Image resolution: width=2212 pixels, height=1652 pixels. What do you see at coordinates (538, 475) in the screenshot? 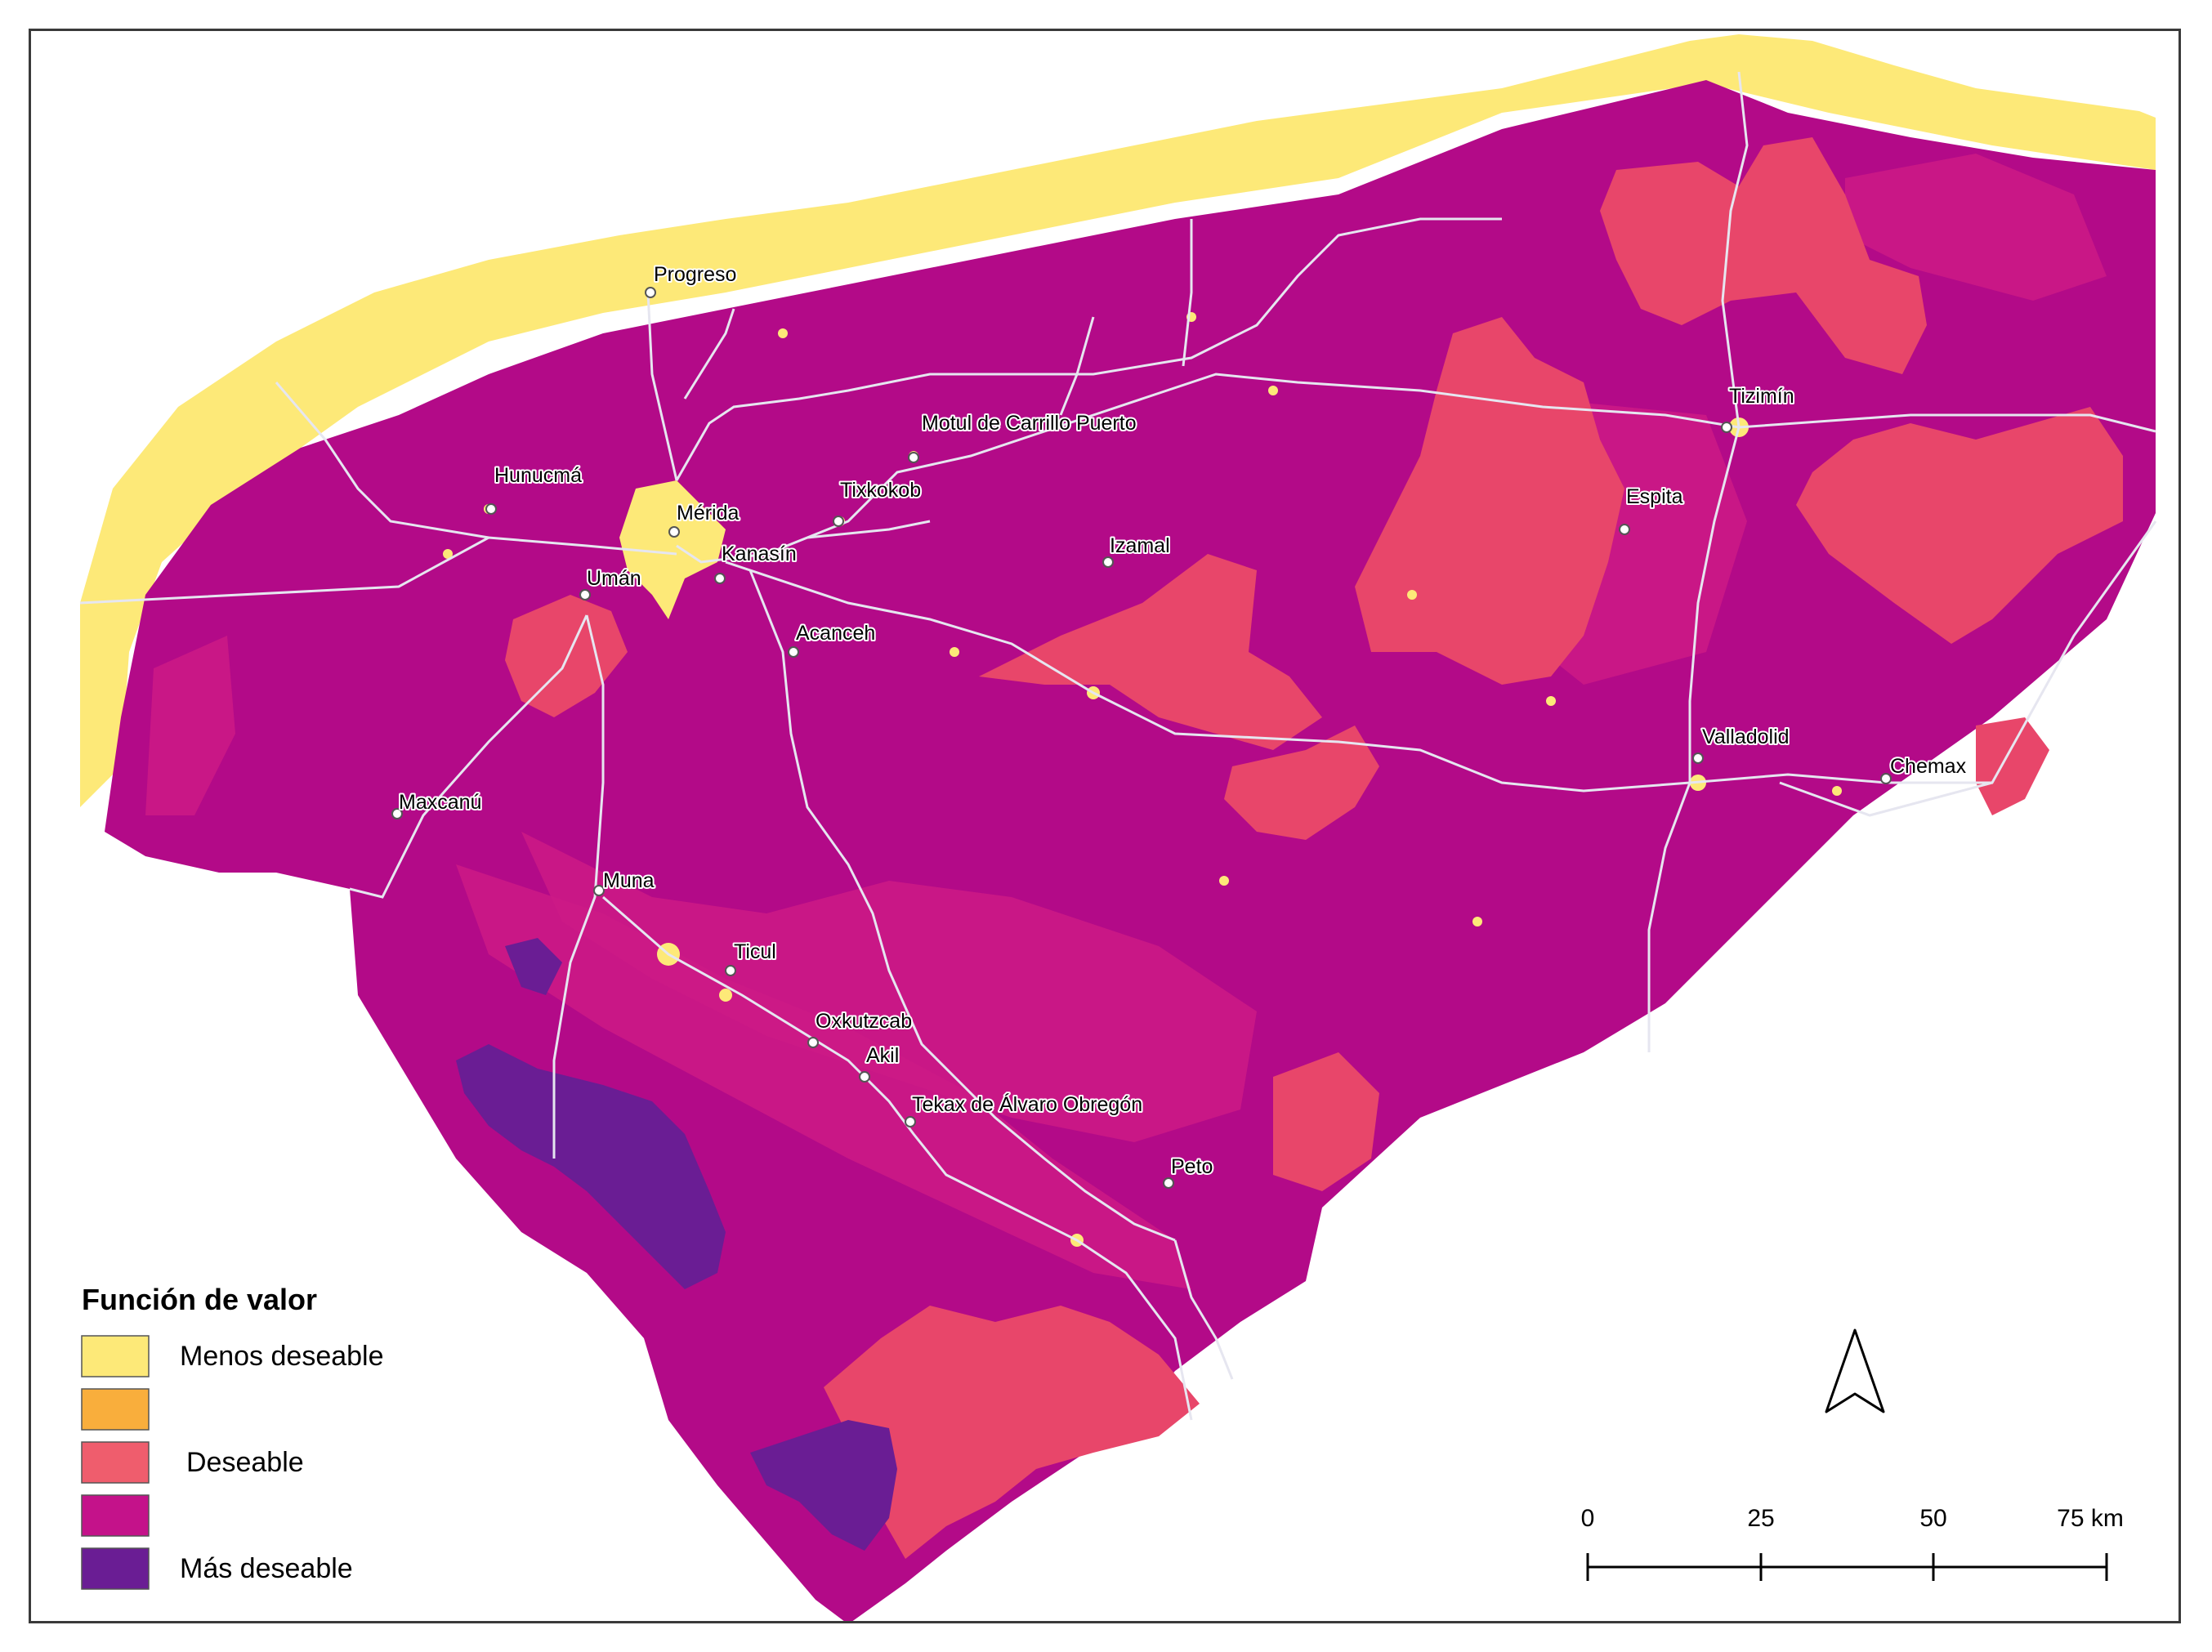
I see `city-label-hunucma: Hunucmá` at bounding box center [538, 475].